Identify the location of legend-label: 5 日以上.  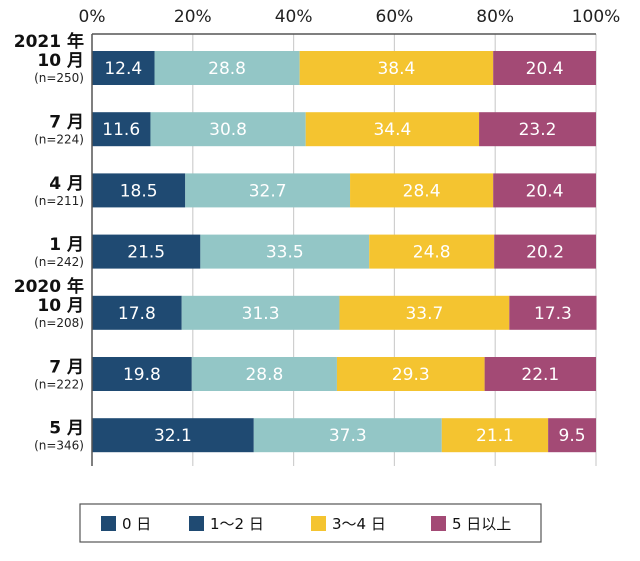
(481, 524).